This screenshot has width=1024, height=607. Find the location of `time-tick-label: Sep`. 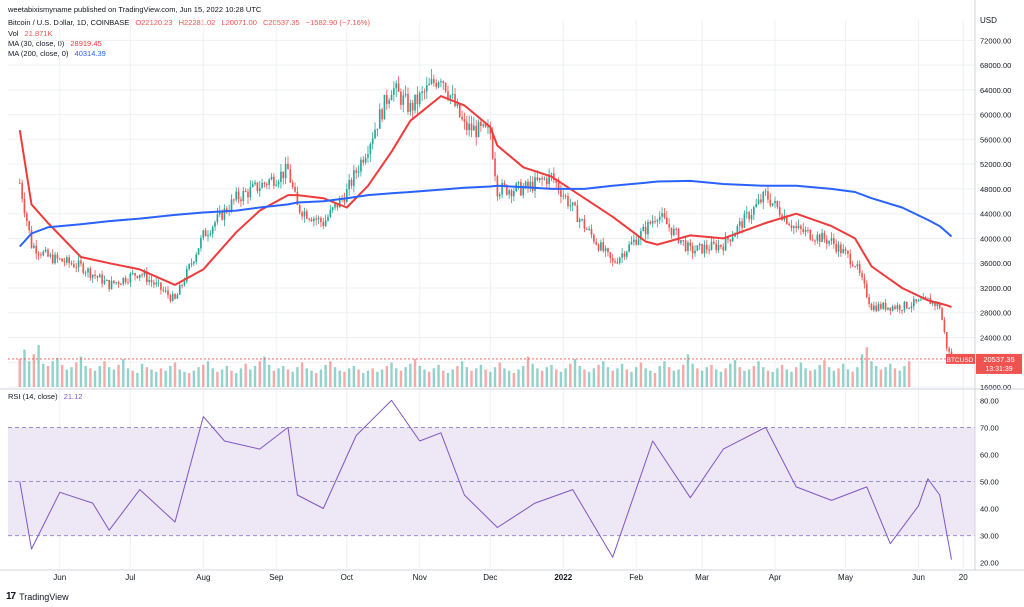

time-tick-label: Sep is located at coordinates (276, 577).